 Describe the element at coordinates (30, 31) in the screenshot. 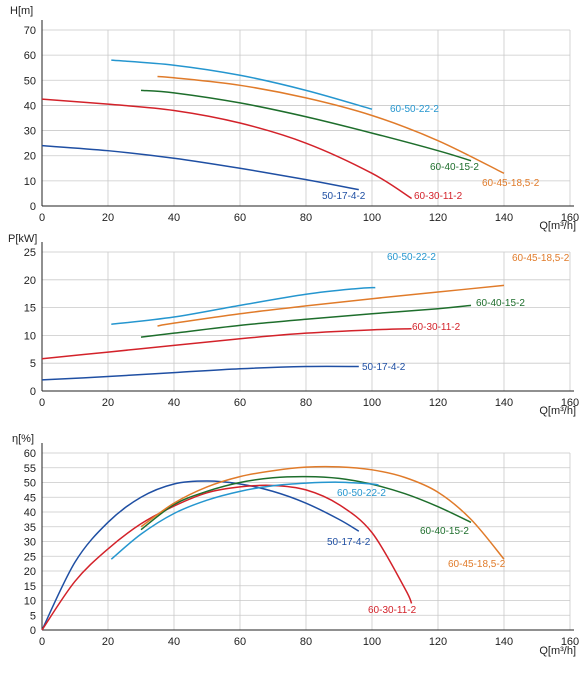

I see `y-tick-label: 70` at that location.